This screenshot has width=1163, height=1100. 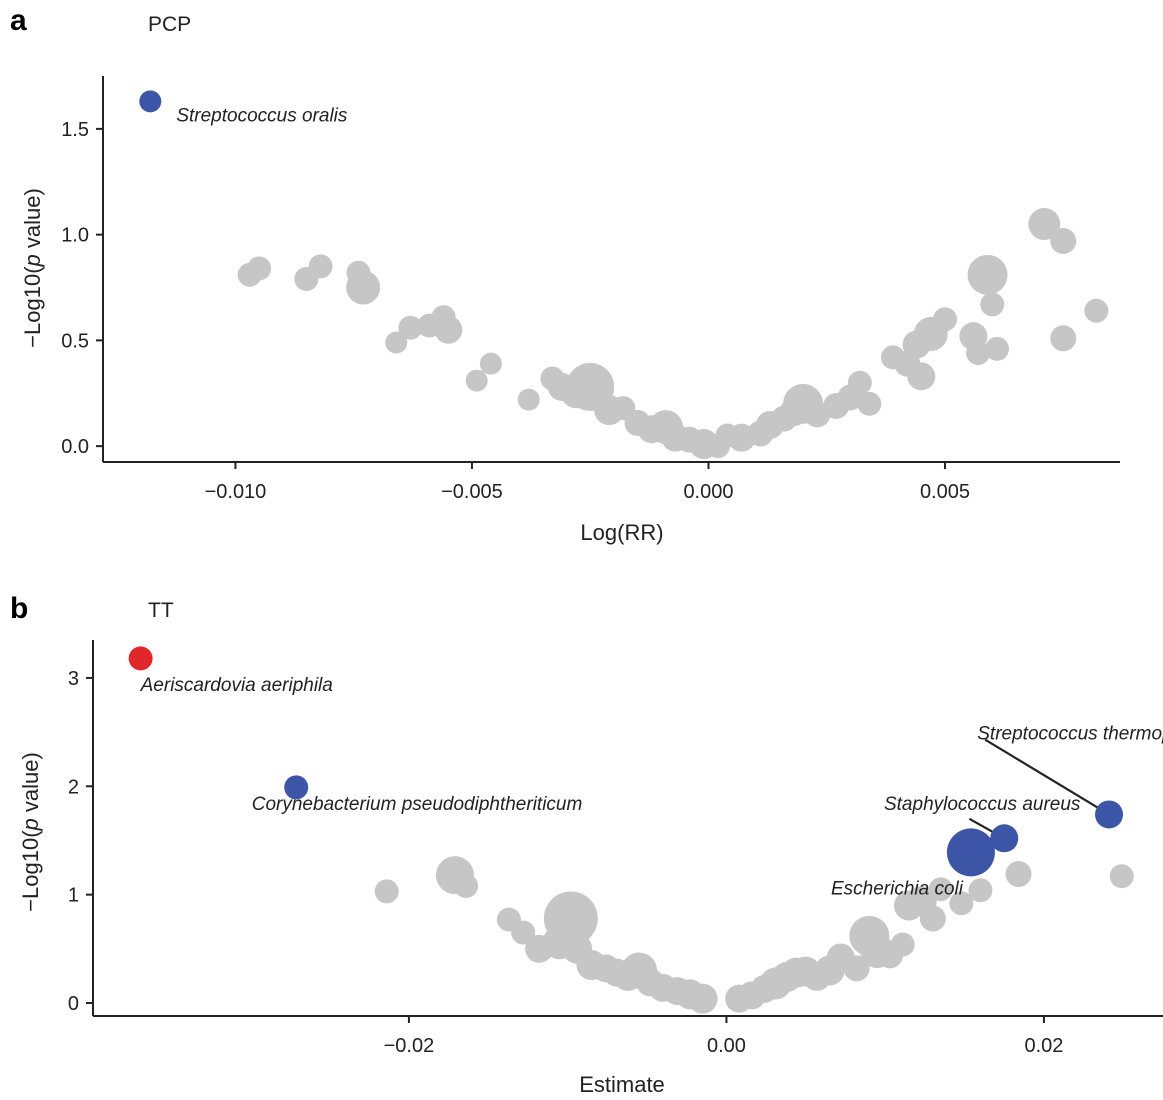 What do you see at coordinates (75, 447) in the screenshot?
I see `y-tick-label: 0.0` at bounding box center [75, 447].